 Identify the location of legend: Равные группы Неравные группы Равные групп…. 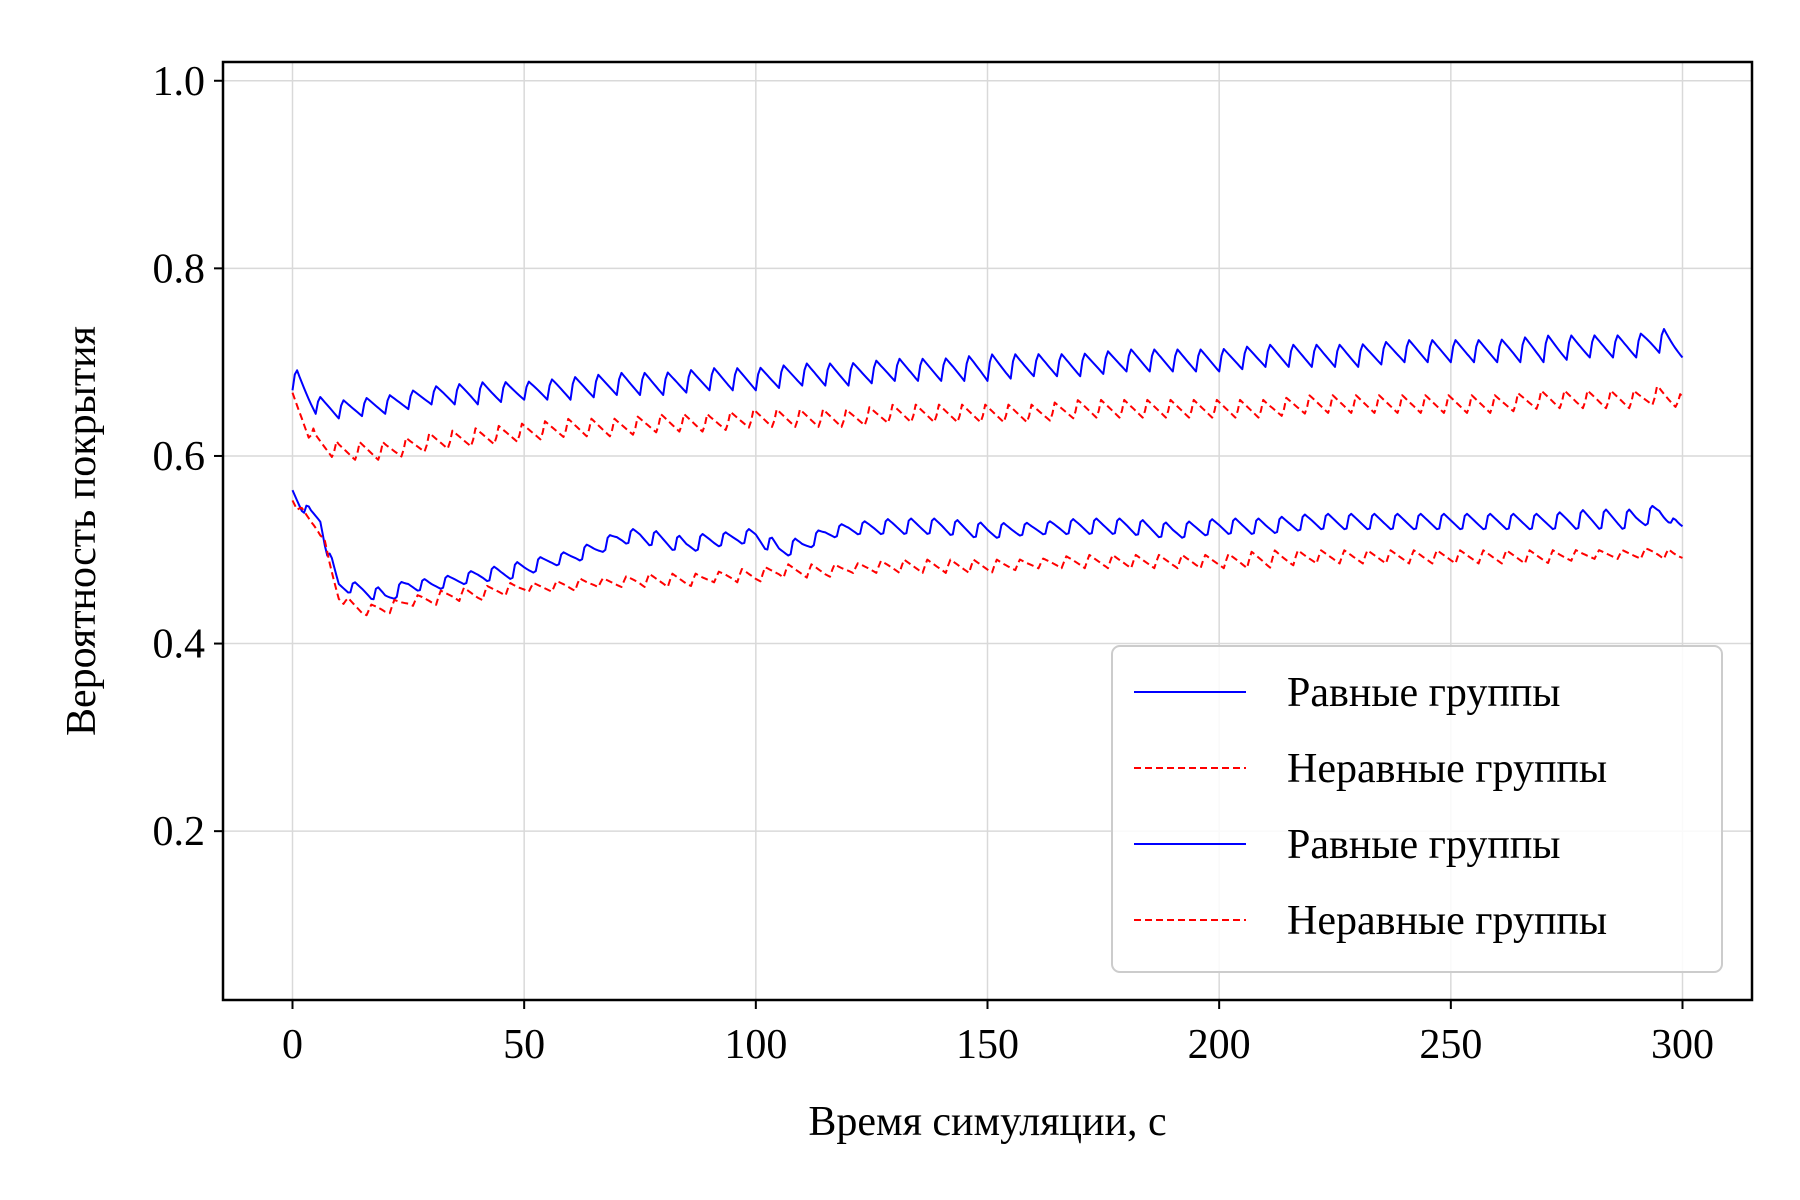
(1417, 809).